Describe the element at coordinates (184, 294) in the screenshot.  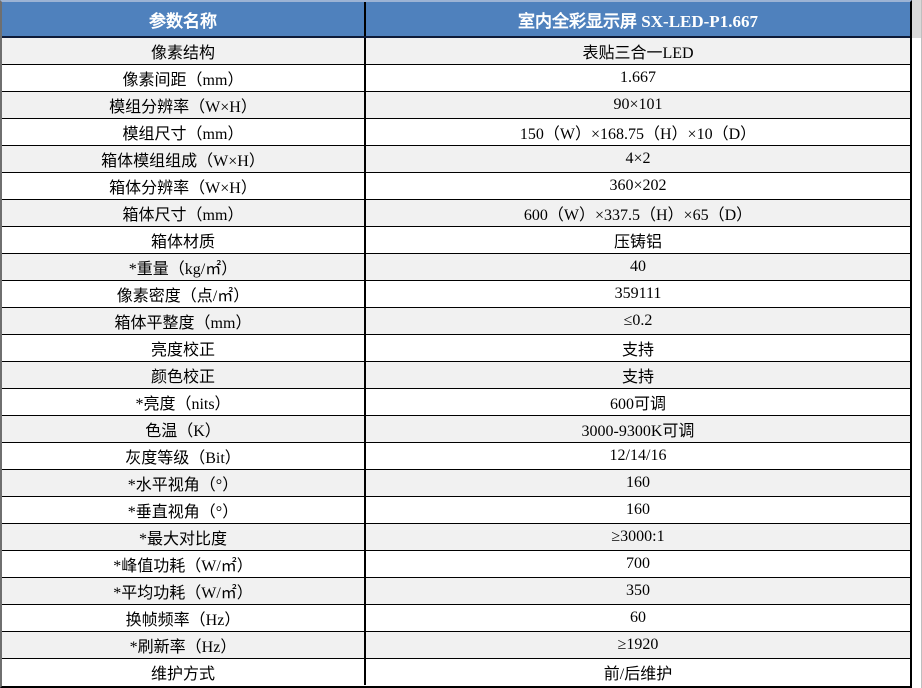
I see `param-name-cell: 像素密度（点/㎡）` at that location.